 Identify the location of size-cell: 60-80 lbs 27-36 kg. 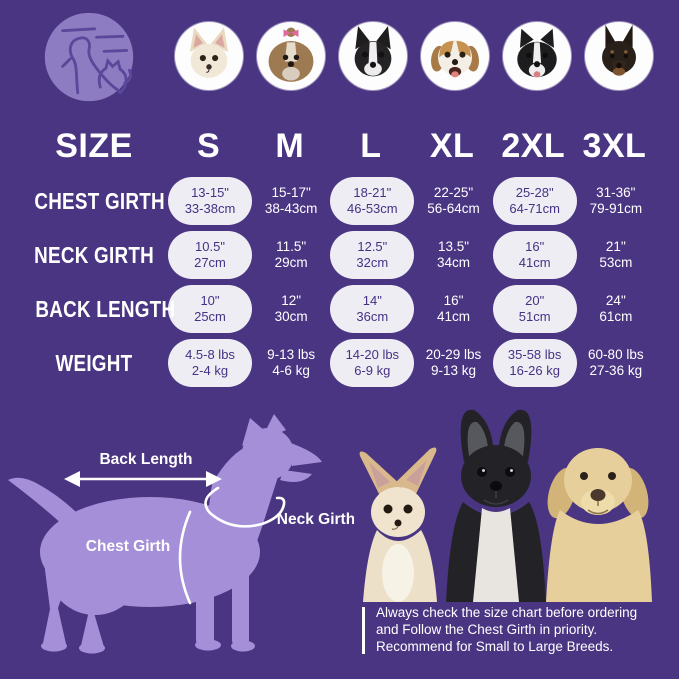
(616, 363).